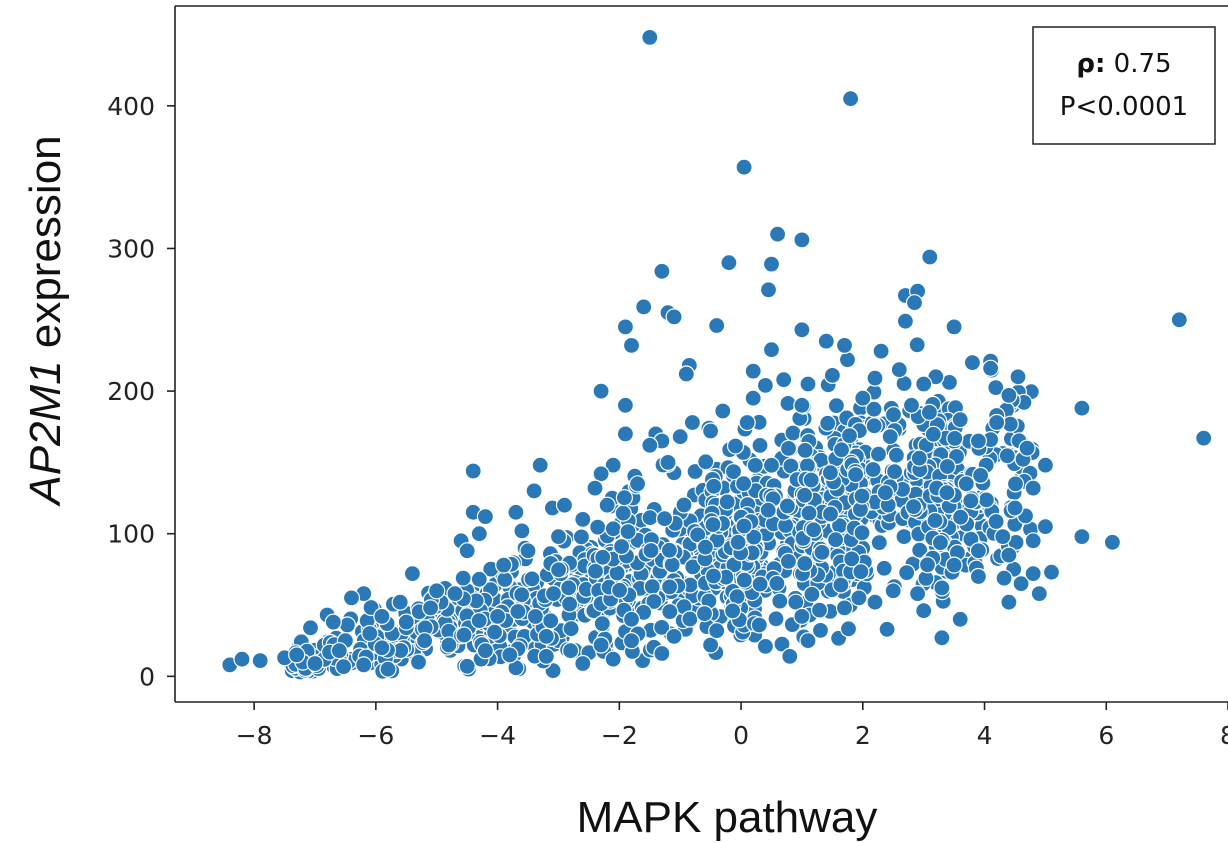 The width and height of the screenshot is (1228, 843). What do you see at coordinates (1090, 64) in the screenshot?
I see `rho-label: ρ:` at bounding box center [1090, 64].